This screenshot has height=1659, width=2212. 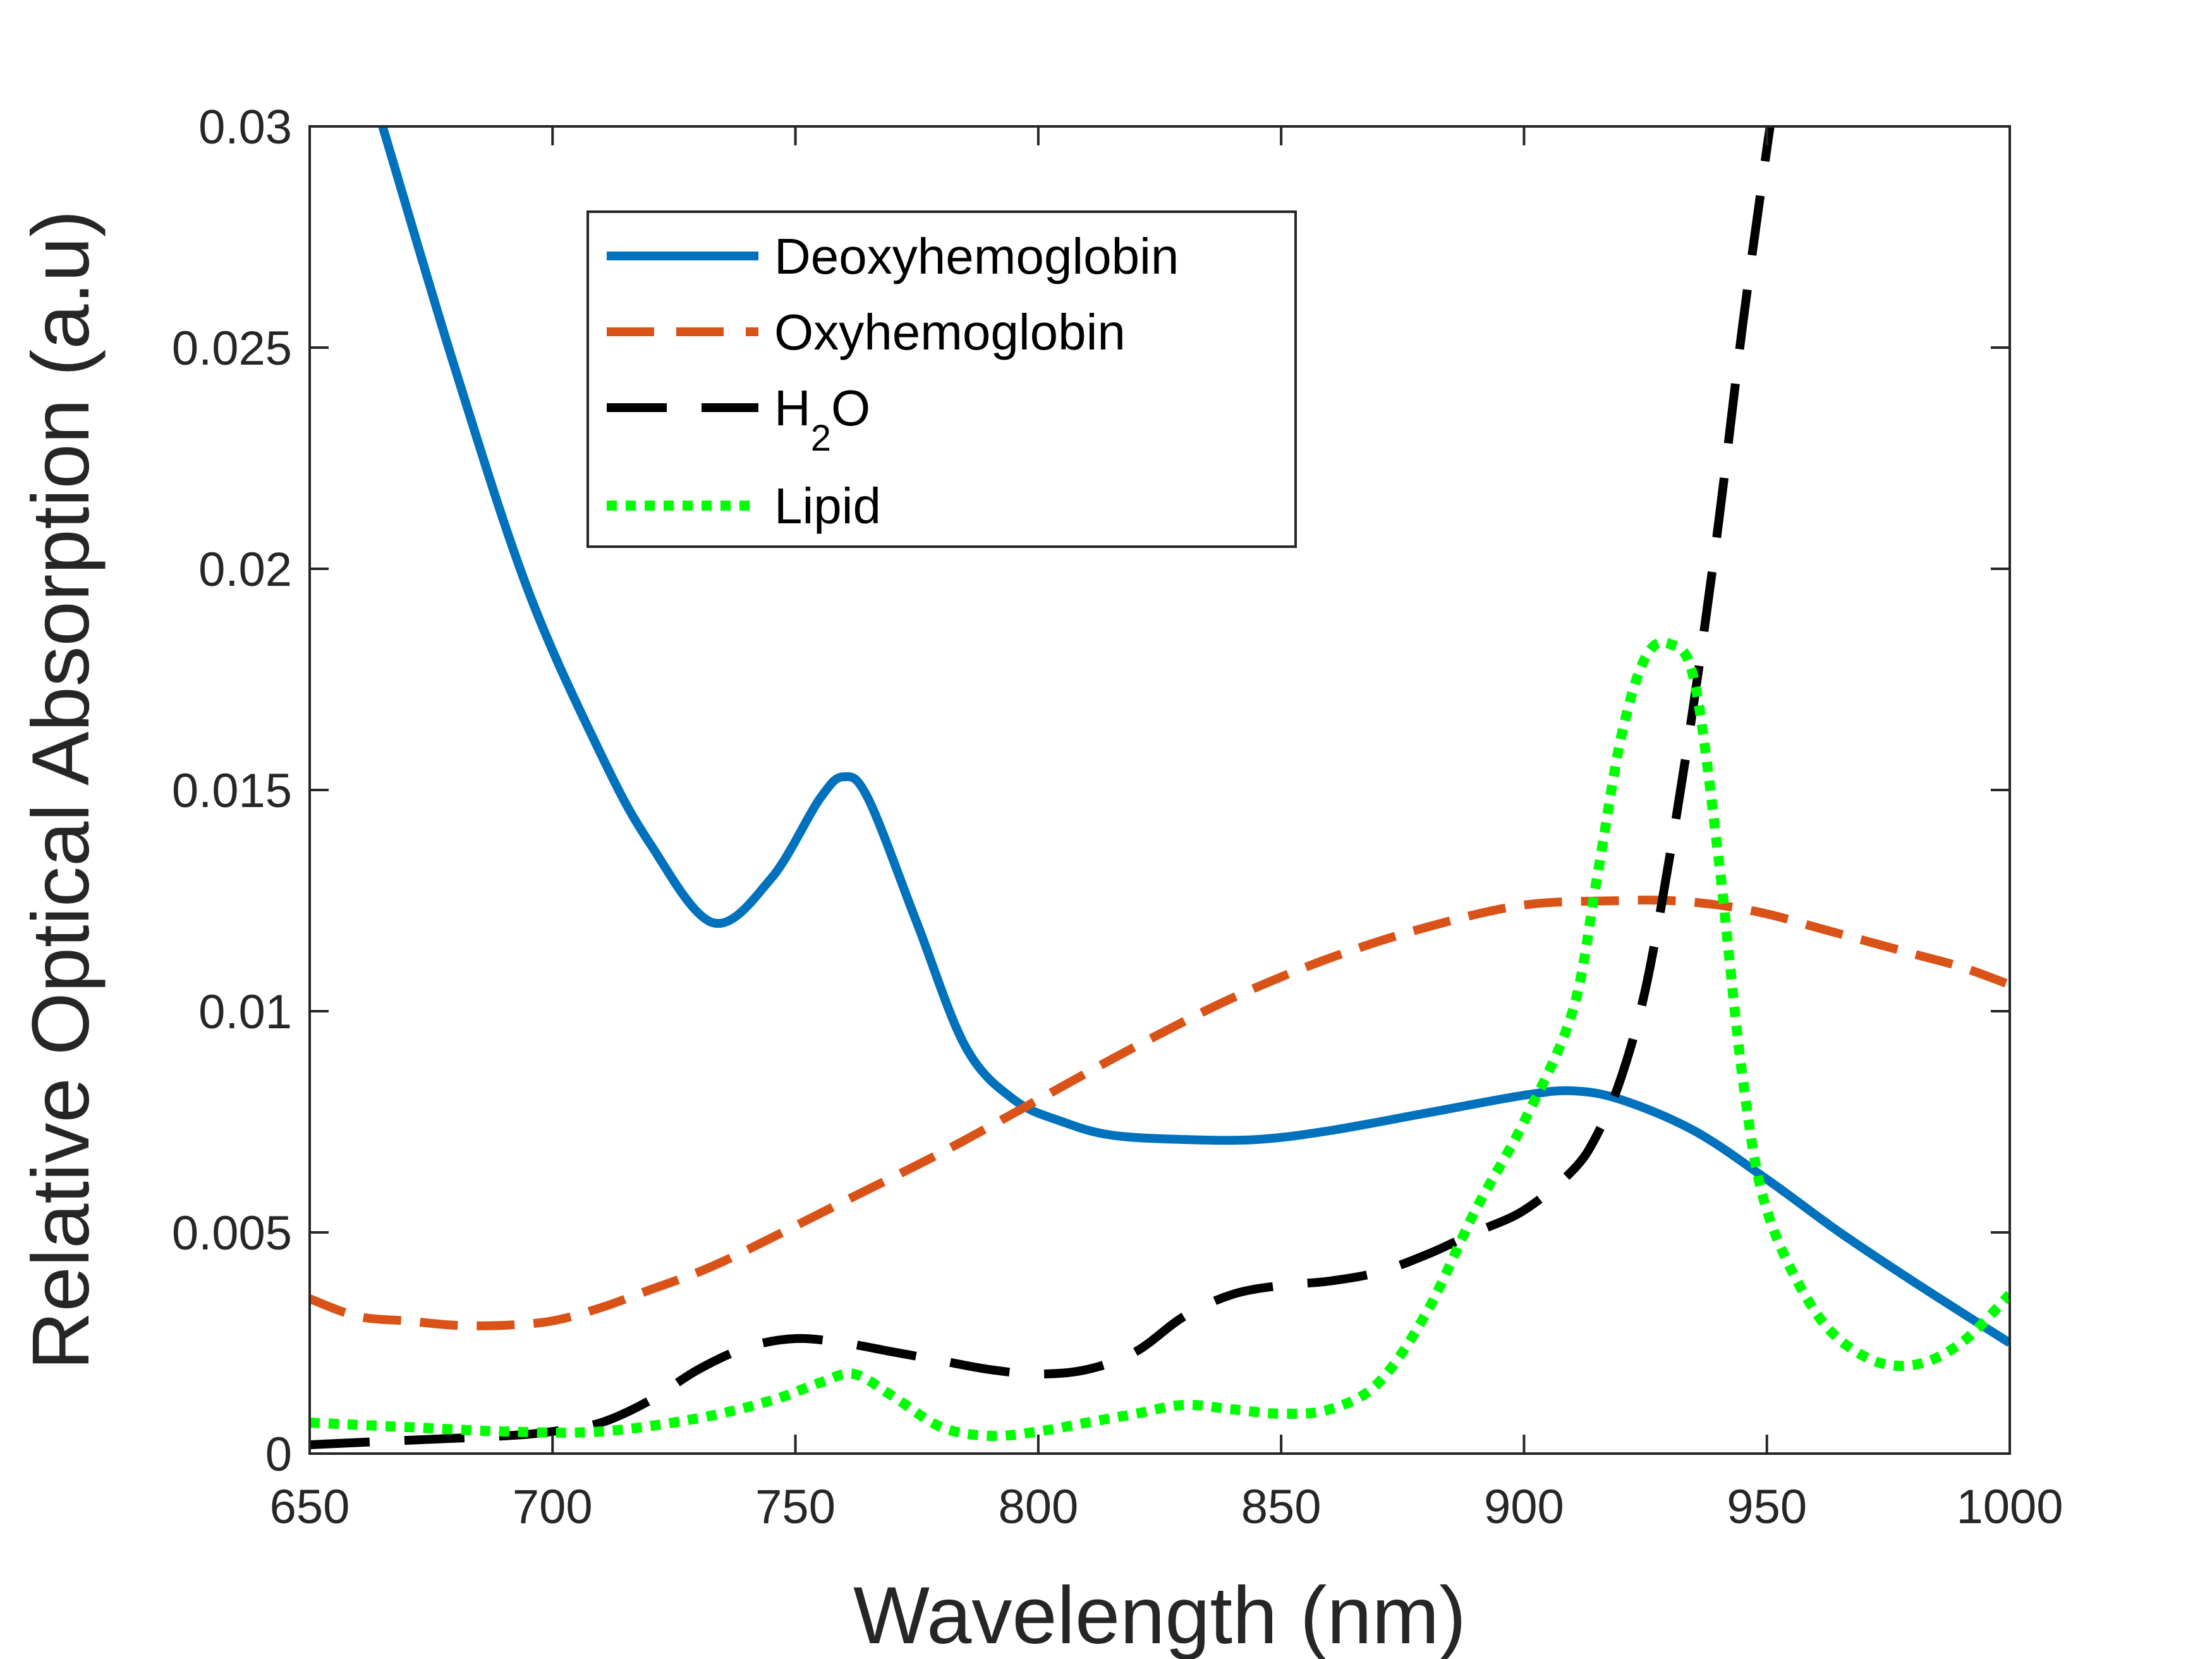 I want to click on legend-label-main: Deoxyhemoglobin, so click(x=976, y=256).